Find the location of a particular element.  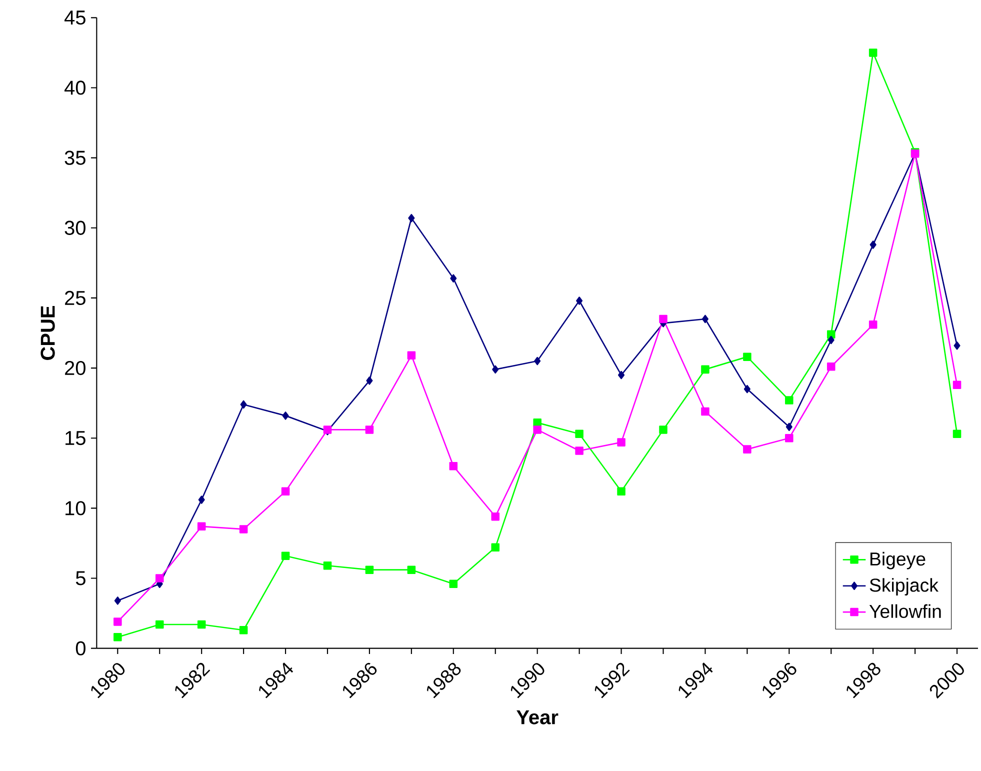

y-tick-label: 25 is located at coordinates (75, 298).